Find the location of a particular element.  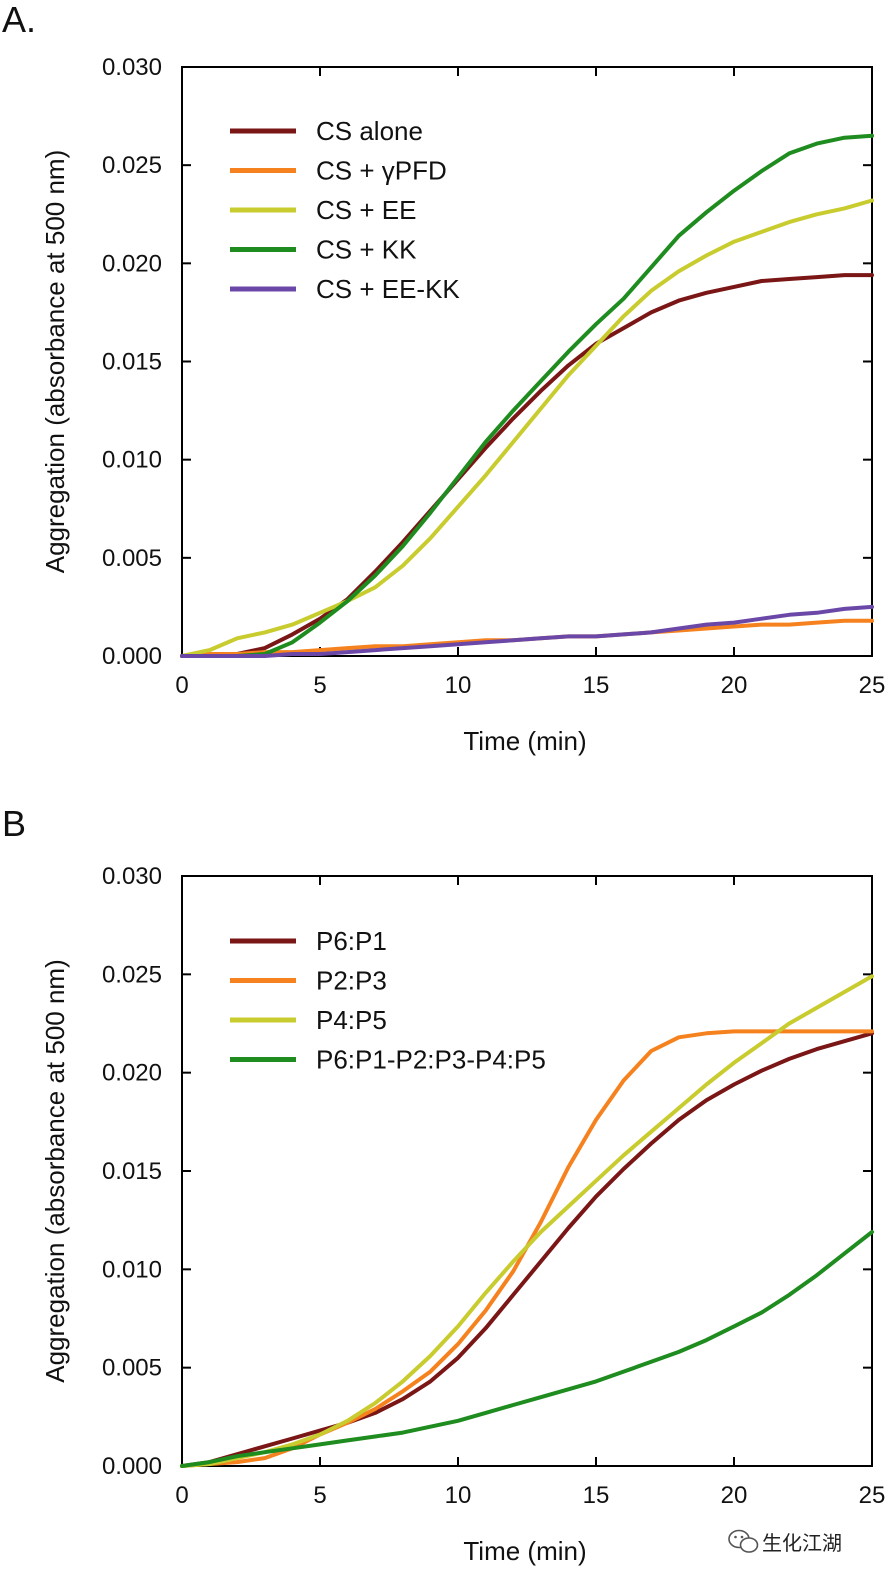

legend-label: CS + KK is located at coordinates (366, 250).